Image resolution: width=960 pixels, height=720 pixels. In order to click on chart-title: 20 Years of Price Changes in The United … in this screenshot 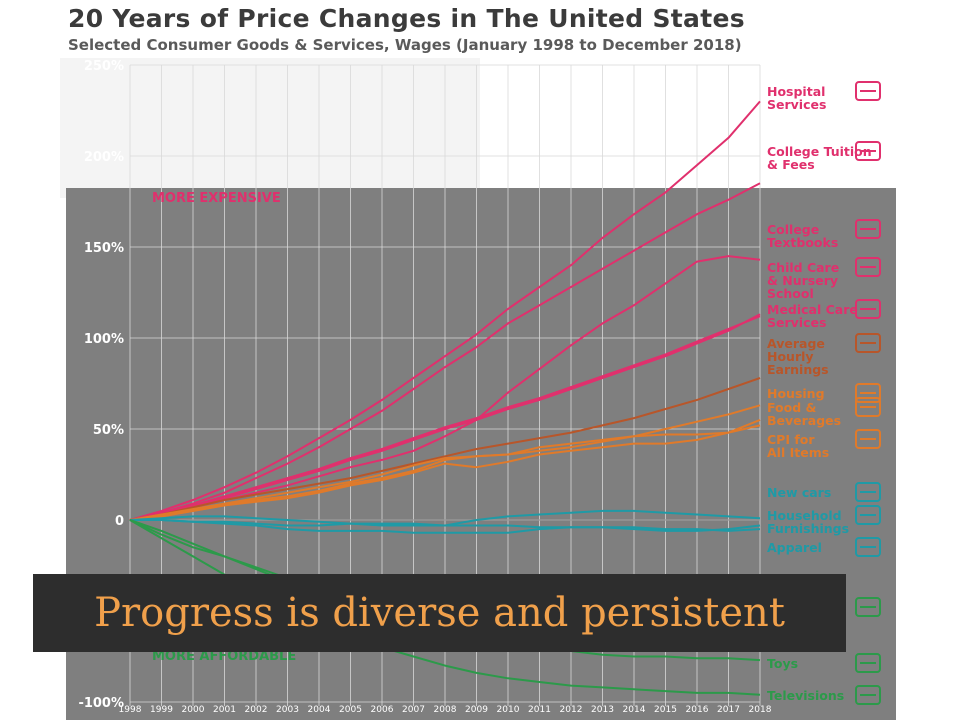, I will do `click(406, 18)`.